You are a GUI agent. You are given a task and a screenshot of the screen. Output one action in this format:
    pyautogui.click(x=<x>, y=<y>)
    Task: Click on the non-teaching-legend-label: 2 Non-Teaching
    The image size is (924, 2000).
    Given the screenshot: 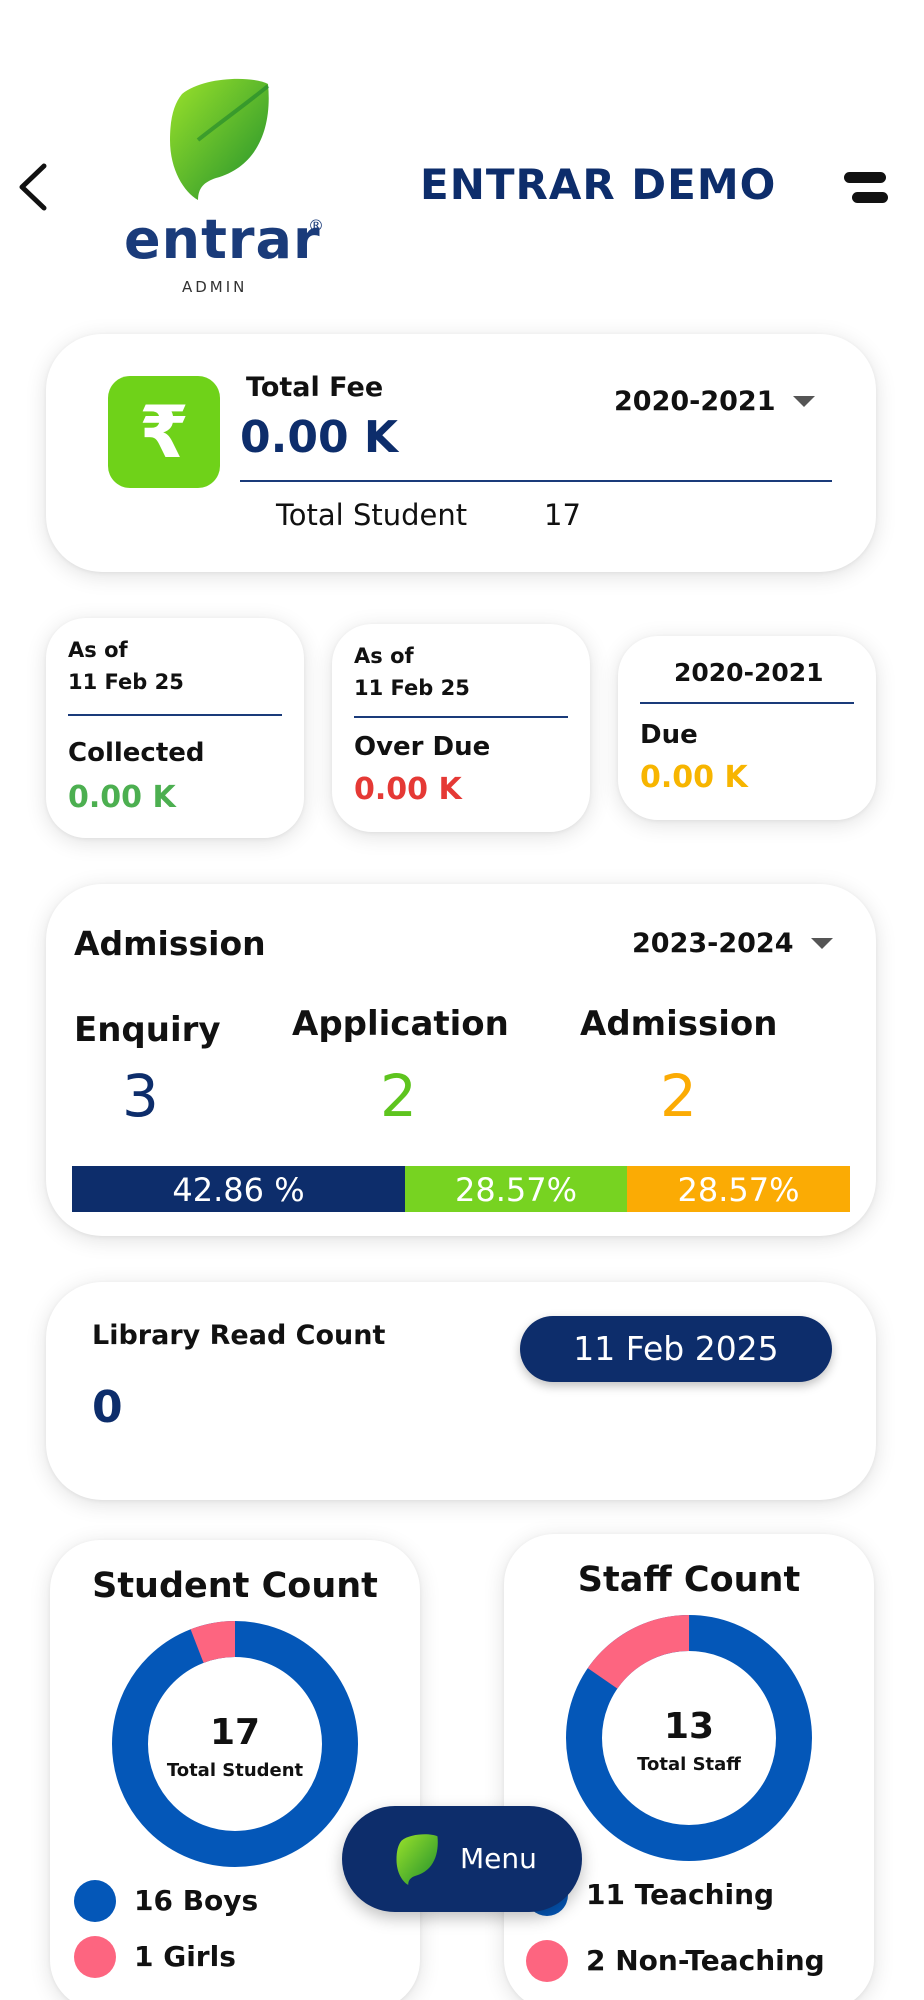 What is the action you would take?
    pyautogui.click(x=705, y=1960)
    